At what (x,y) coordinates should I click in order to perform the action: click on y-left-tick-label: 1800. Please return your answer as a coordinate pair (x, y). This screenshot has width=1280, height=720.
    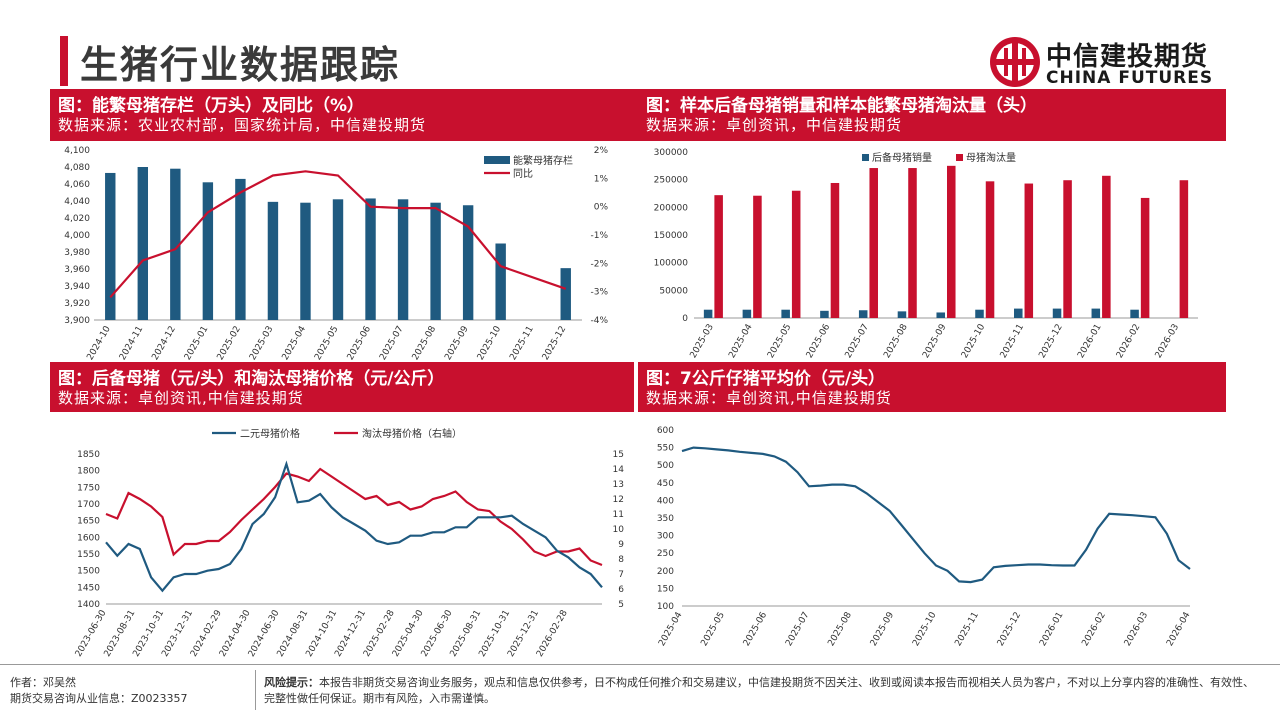
    Looking at the image, I should click on (88, 472).